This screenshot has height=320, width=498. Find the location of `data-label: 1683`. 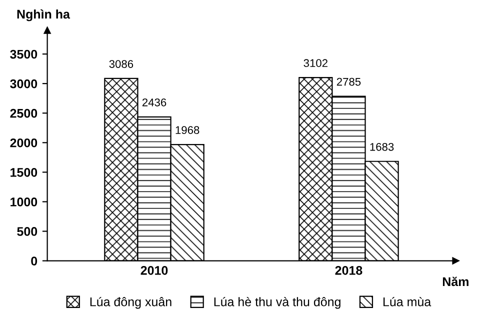

data-label: 1683 is located at coordinates (382, 146).